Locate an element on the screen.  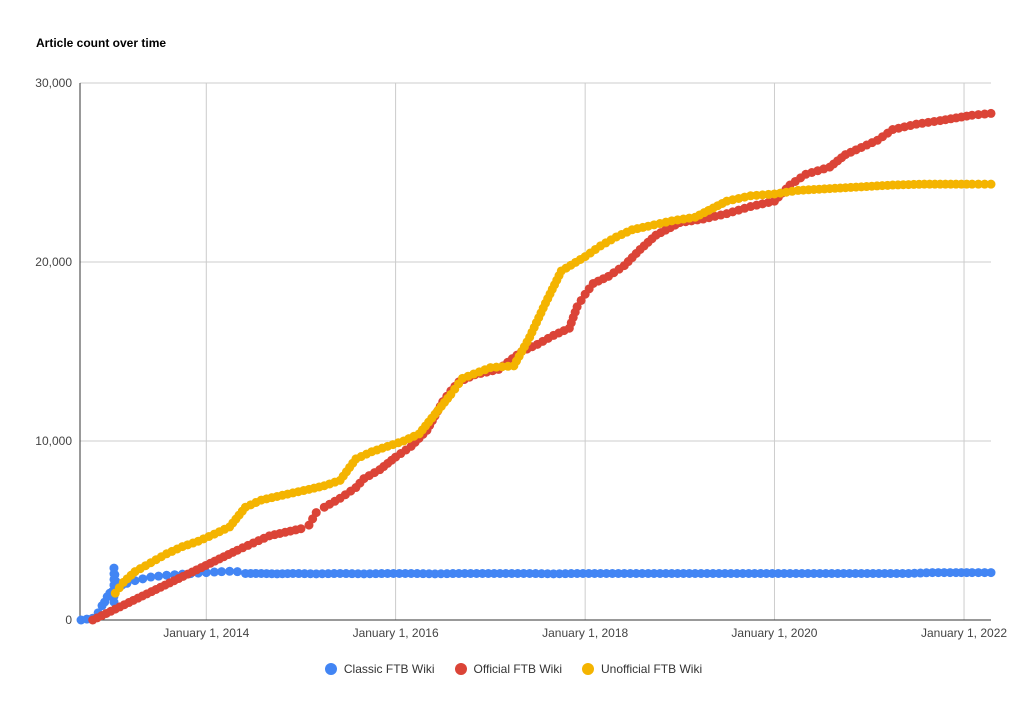
x-tick-label: January 1, 2018 is located at coordinates (585, 633).